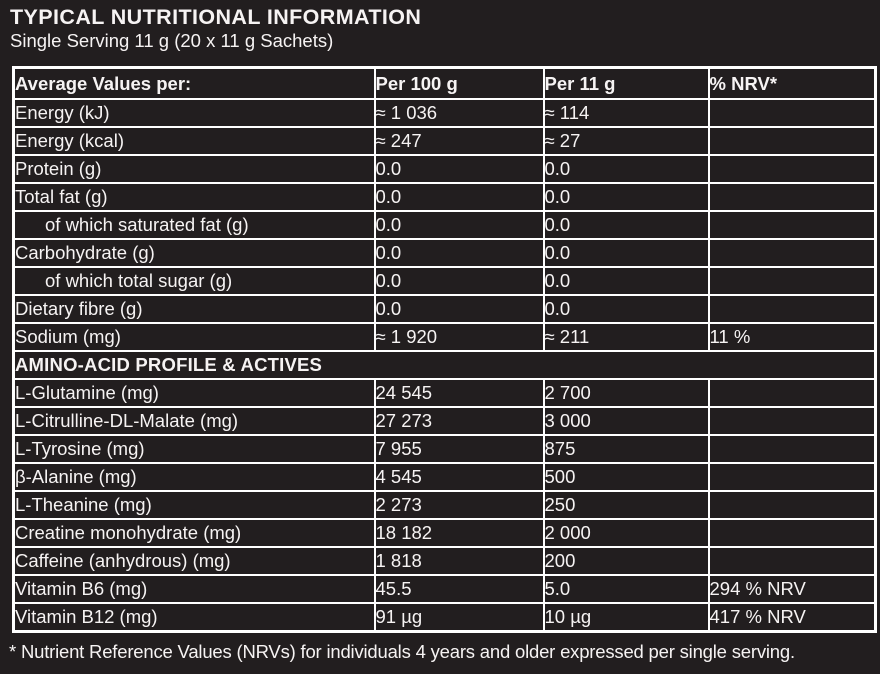  I want to click on section-row: AMINO-ACID PROFILE & ACTIVES, so click(444, 365).